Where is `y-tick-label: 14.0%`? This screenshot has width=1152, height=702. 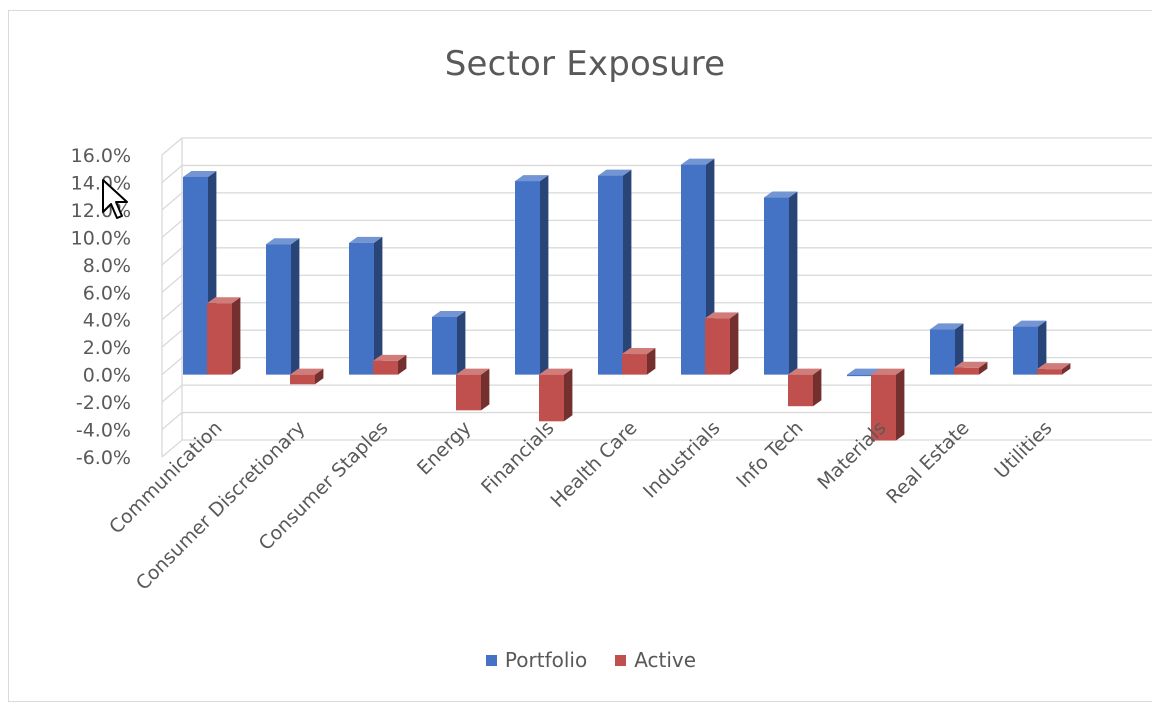 y-tick-label: 14.0% is located at coordinates (101, 183).